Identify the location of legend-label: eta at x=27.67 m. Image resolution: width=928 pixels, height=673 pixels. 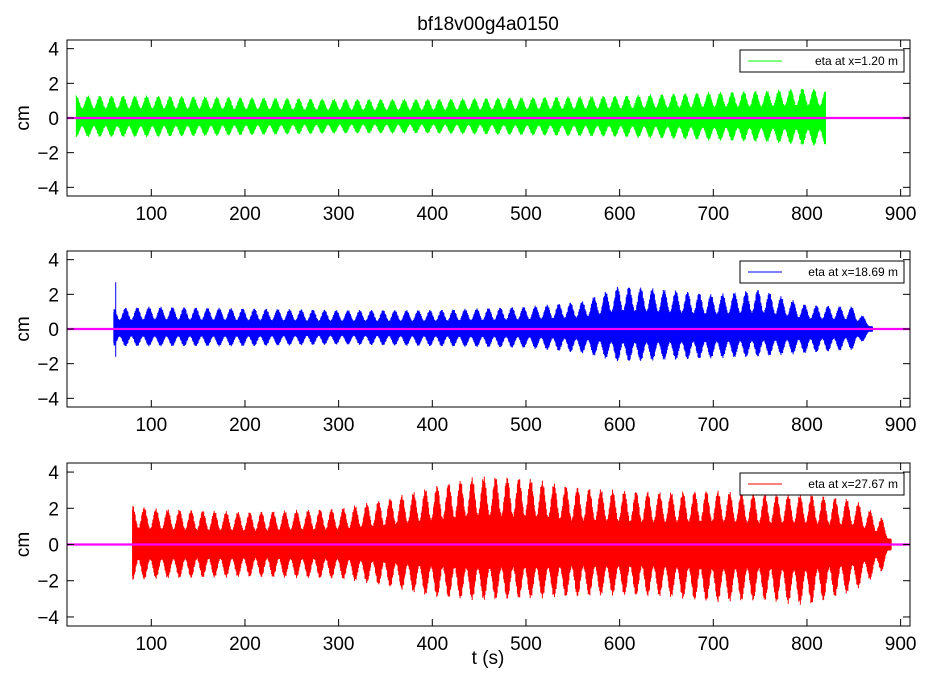
(853, 484).